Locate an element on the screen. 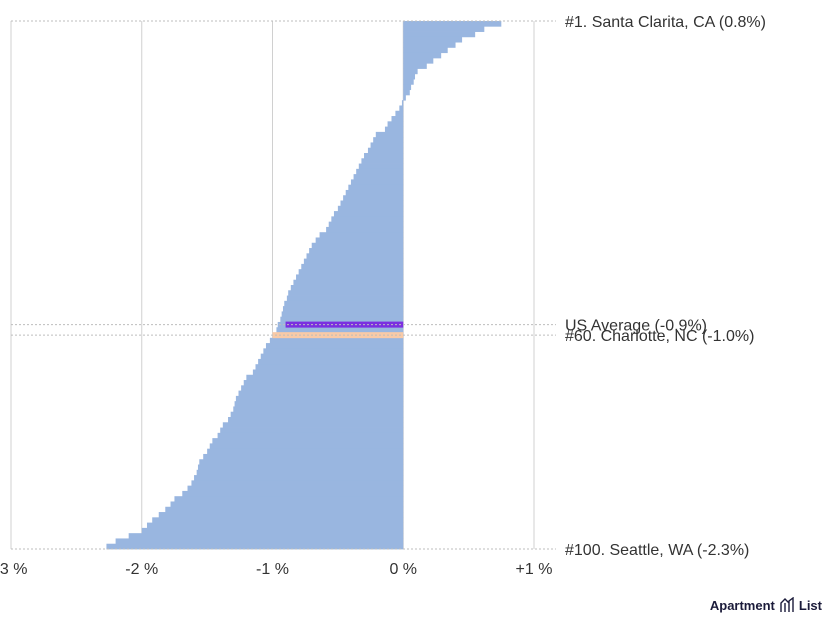 The width and height of the screenshot is (828, 617). annotation-label: #100. Seattle, WA (-2.3%) is located at coordinates (657, 550).